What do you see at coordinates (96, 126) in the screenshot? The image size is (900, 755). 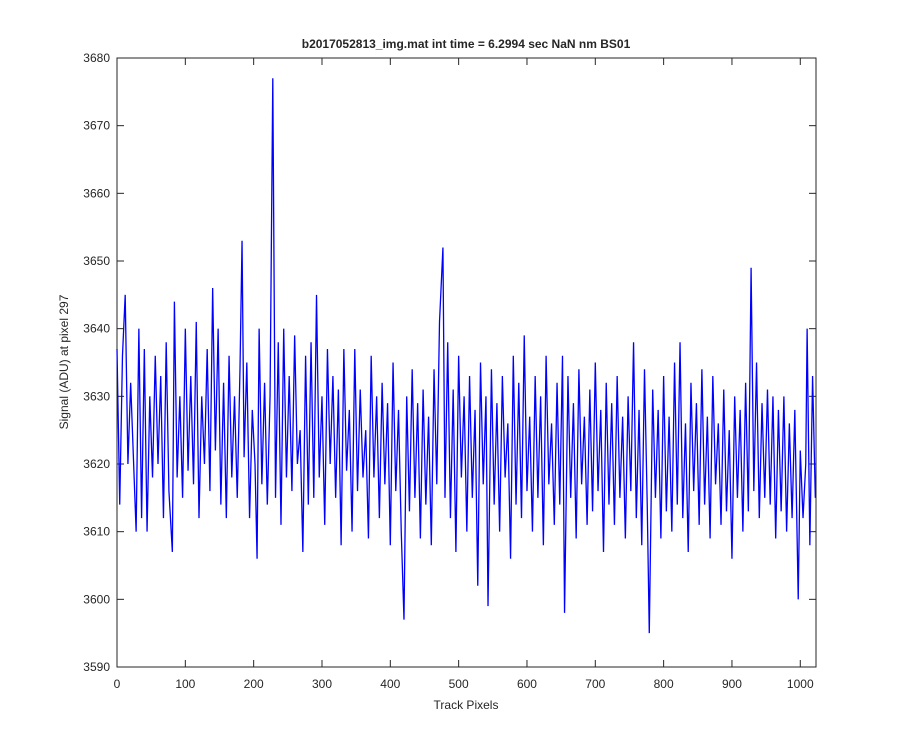 I see `y-tick-label: 3670` at bounding box center [96, 126].